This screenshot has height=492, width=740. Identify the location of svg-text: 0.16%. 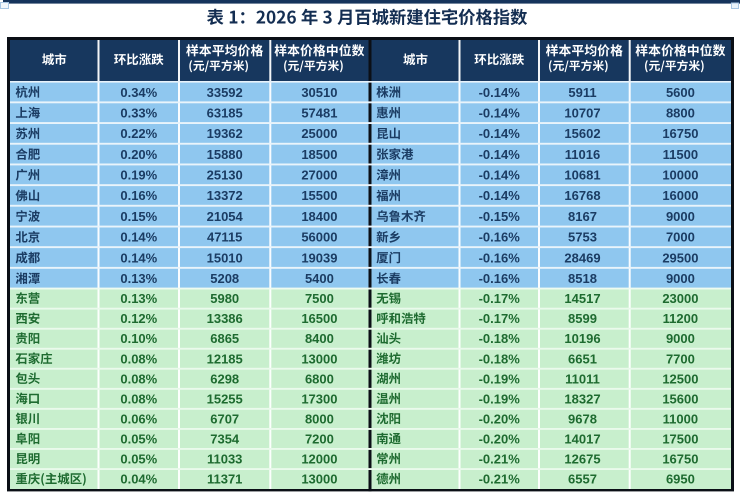
(138, 195).